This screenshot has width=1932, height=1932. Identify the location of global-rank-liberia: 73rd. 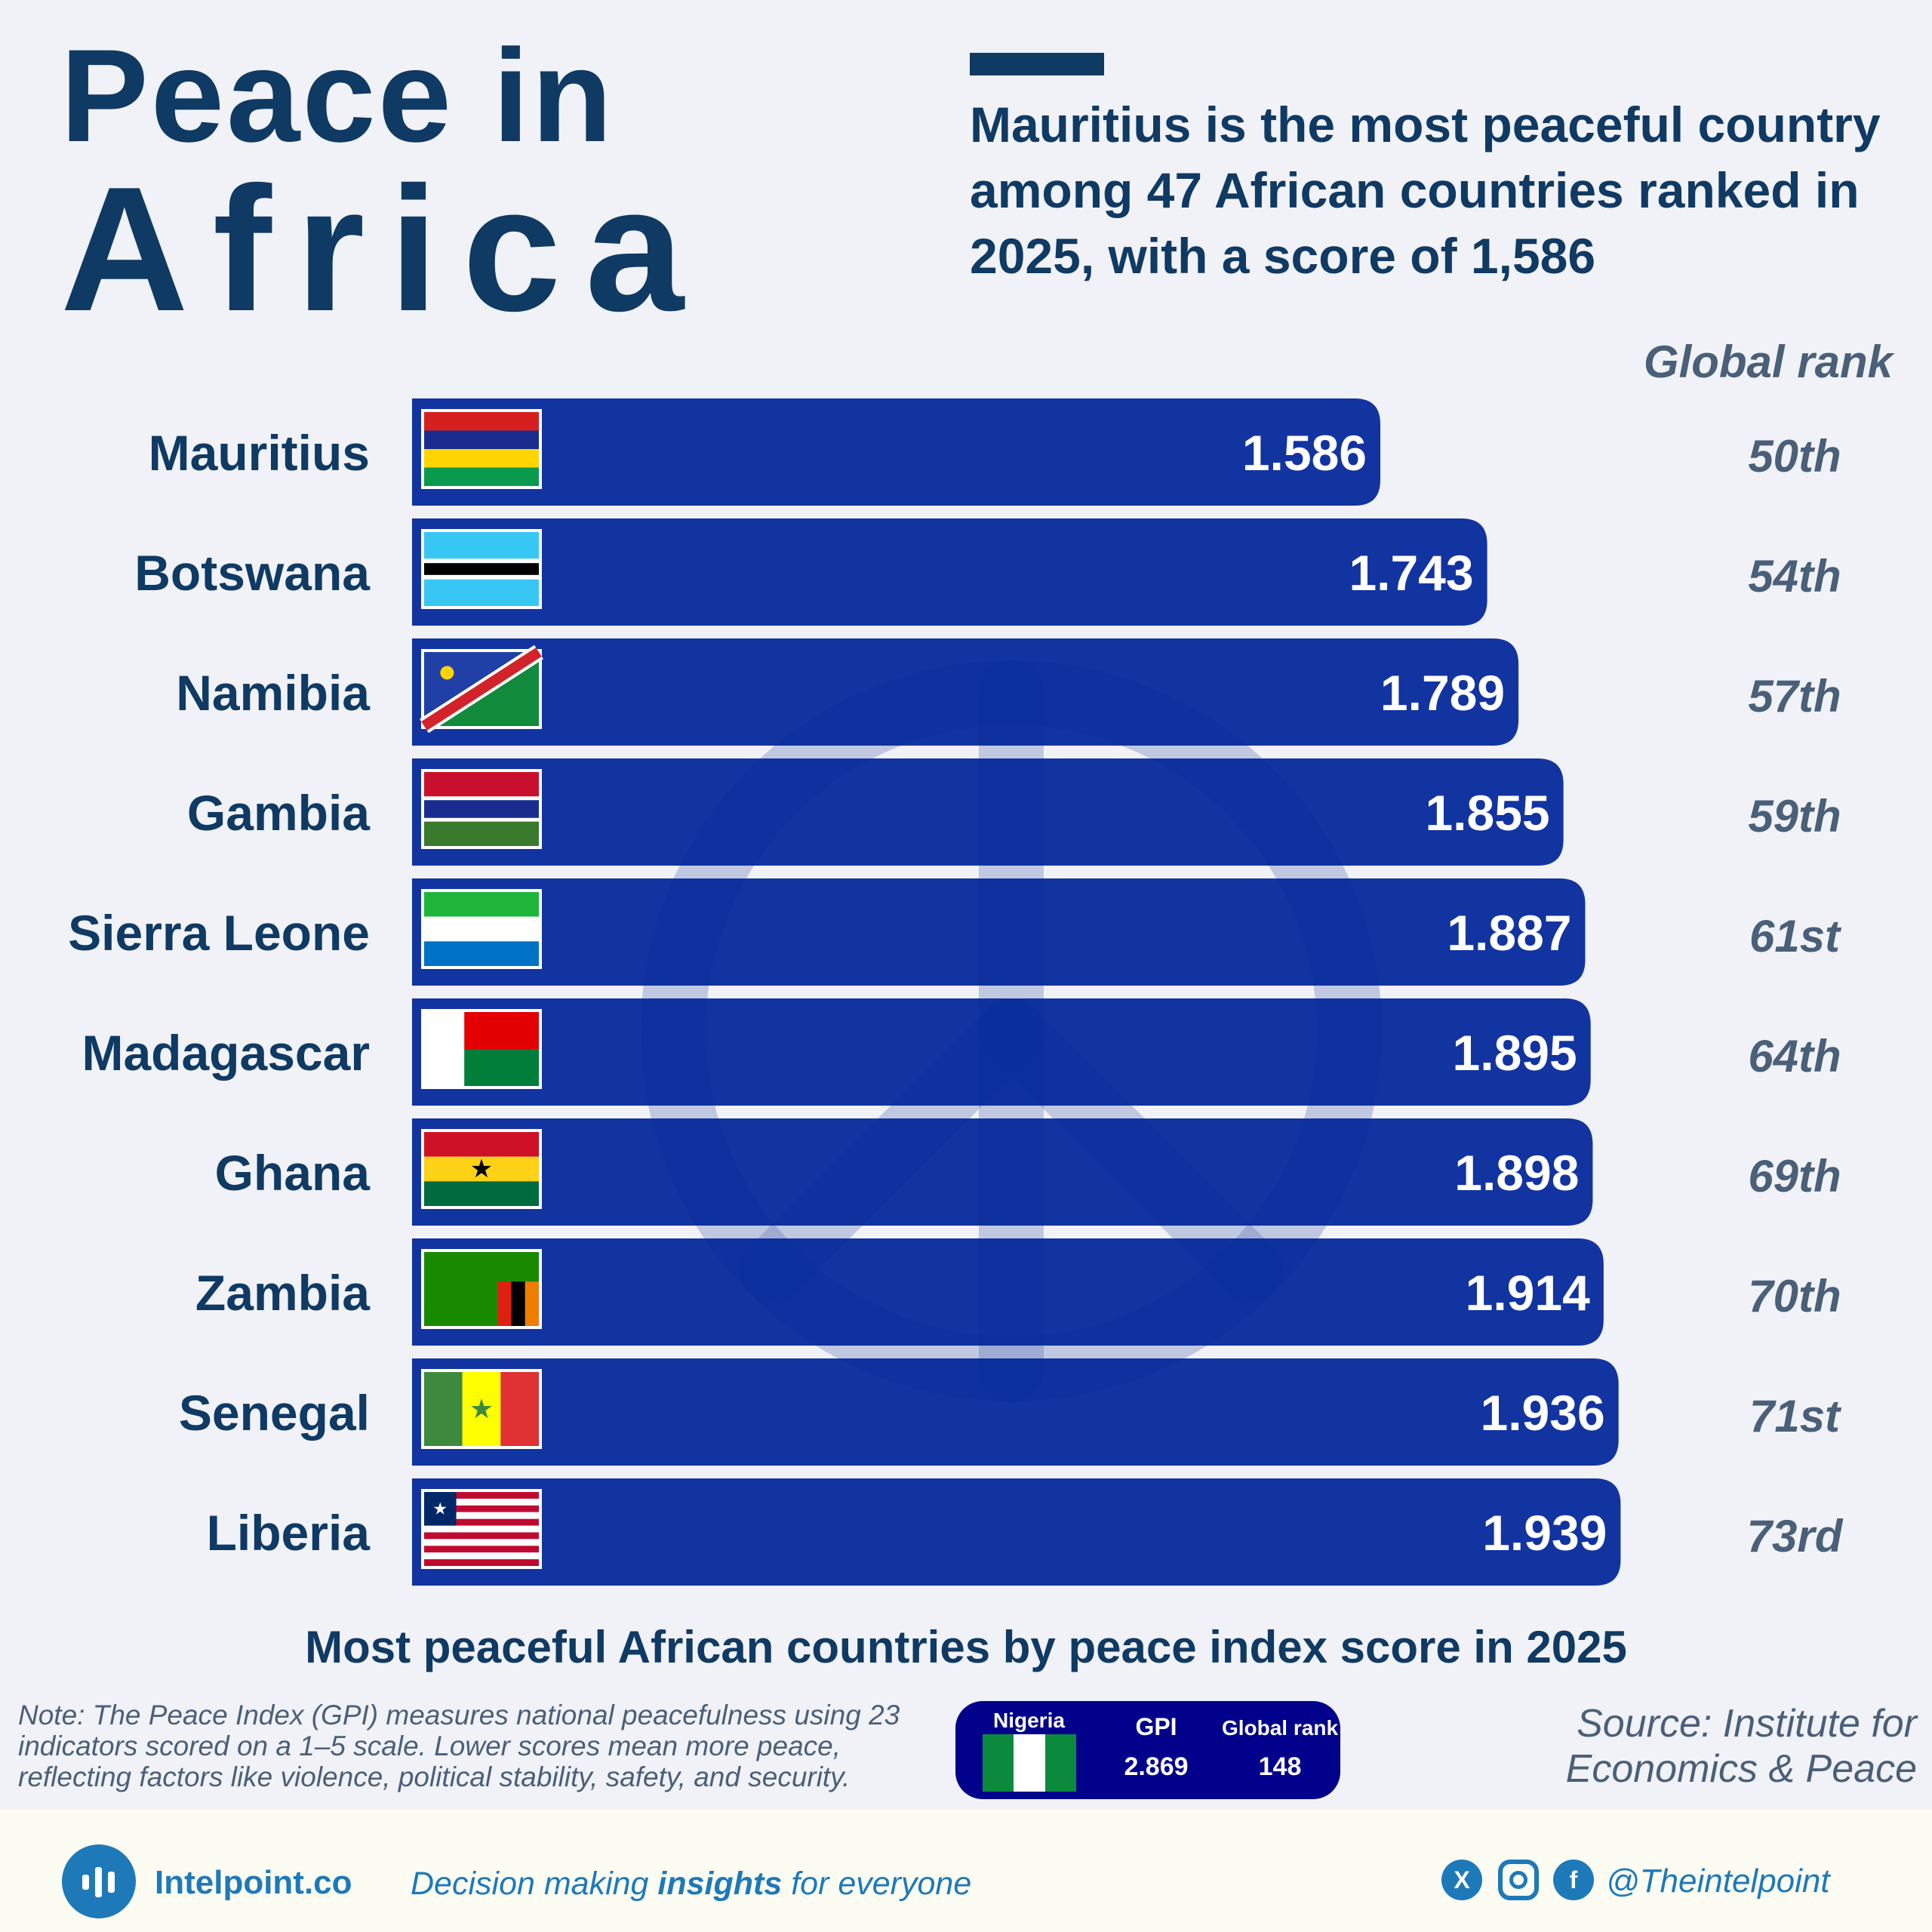
(1795, 1536).